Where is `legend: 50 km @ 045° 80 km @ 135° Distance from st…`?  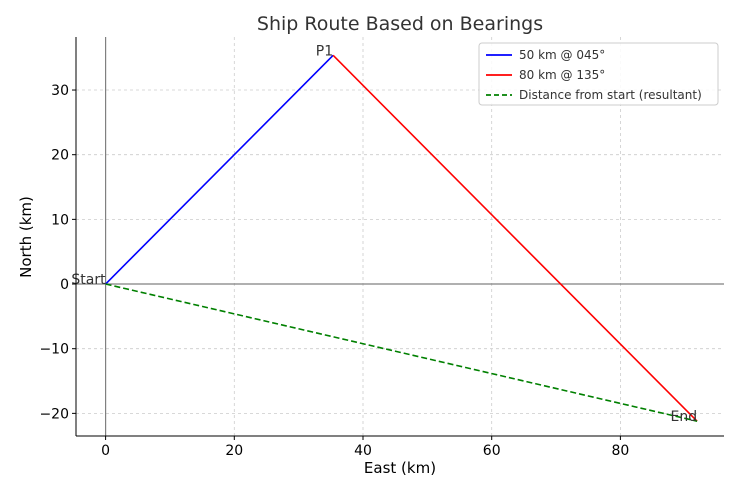
legend: 50 km @ 045° 80 km @ 135° Distance from st… is located at coordinates (598, 74).